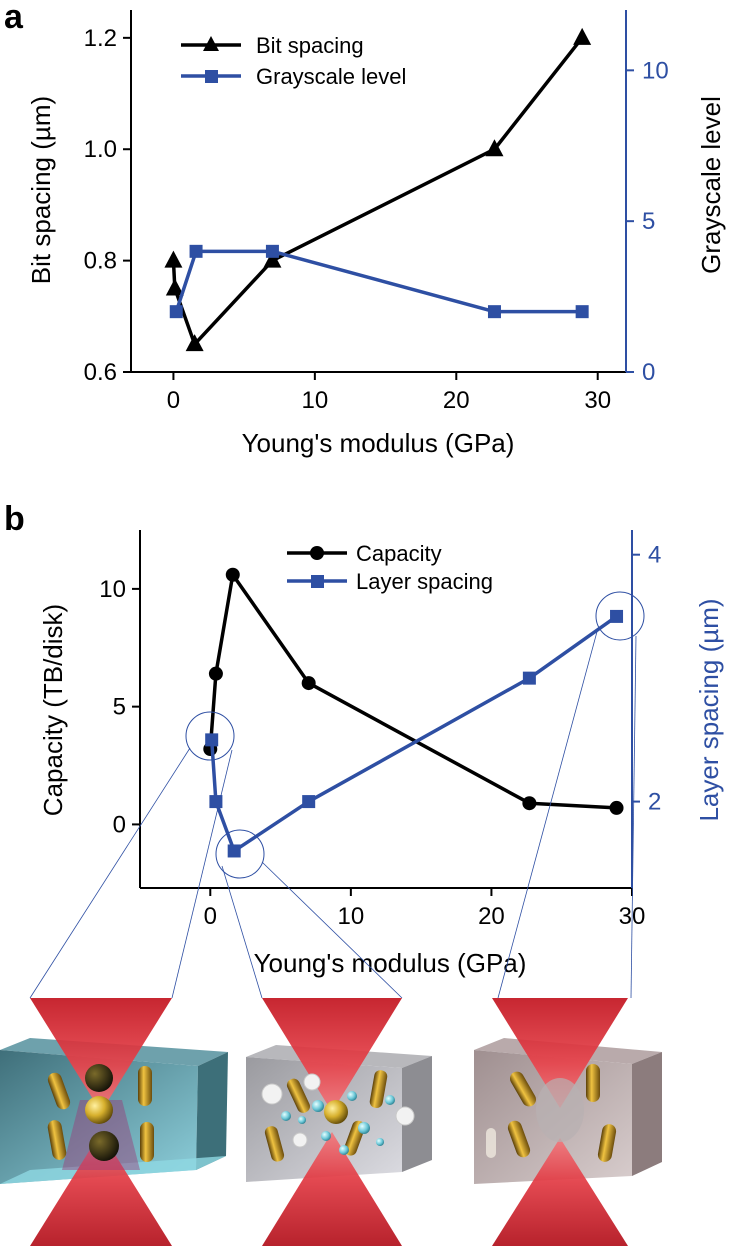 The width and height of the screenshot is (730, 1246). Describe the element at coordinates (112, 589) in the screenshot. I see `y-tick-label: 10` at that location.